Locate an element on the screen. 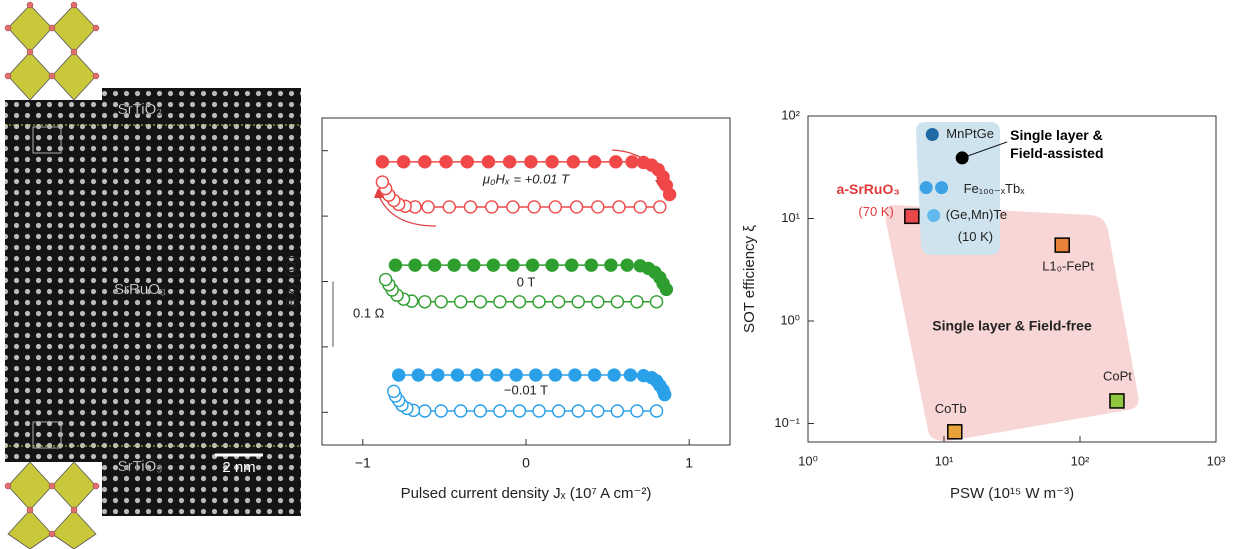 This screenshot has height=549, width=1234. loop-label: μ₀Hₓ = +0.01 T is located at coordinates (526, 178).